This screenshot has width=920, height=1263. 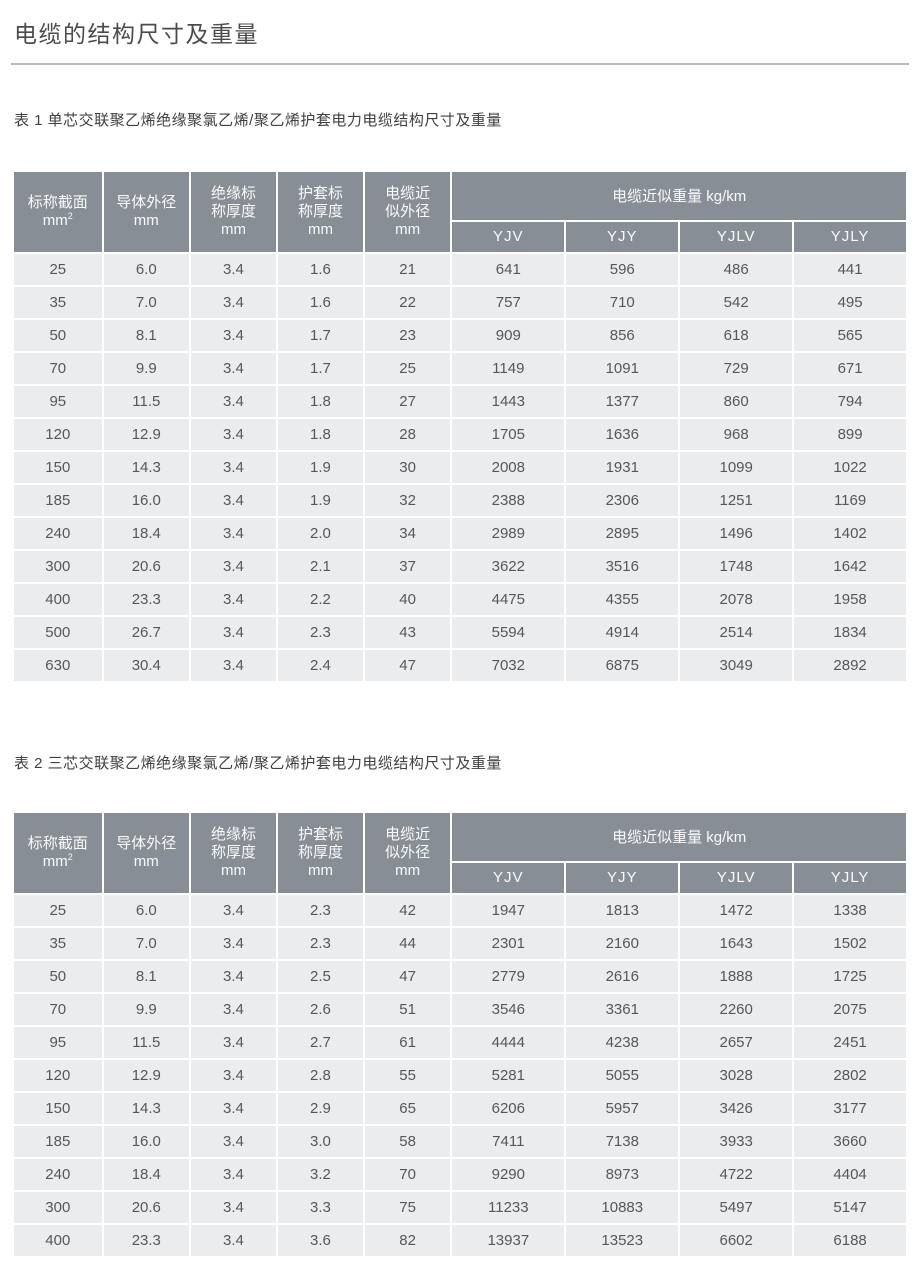 I want to click on table-cell: 2301, so click(x=508, y=943).